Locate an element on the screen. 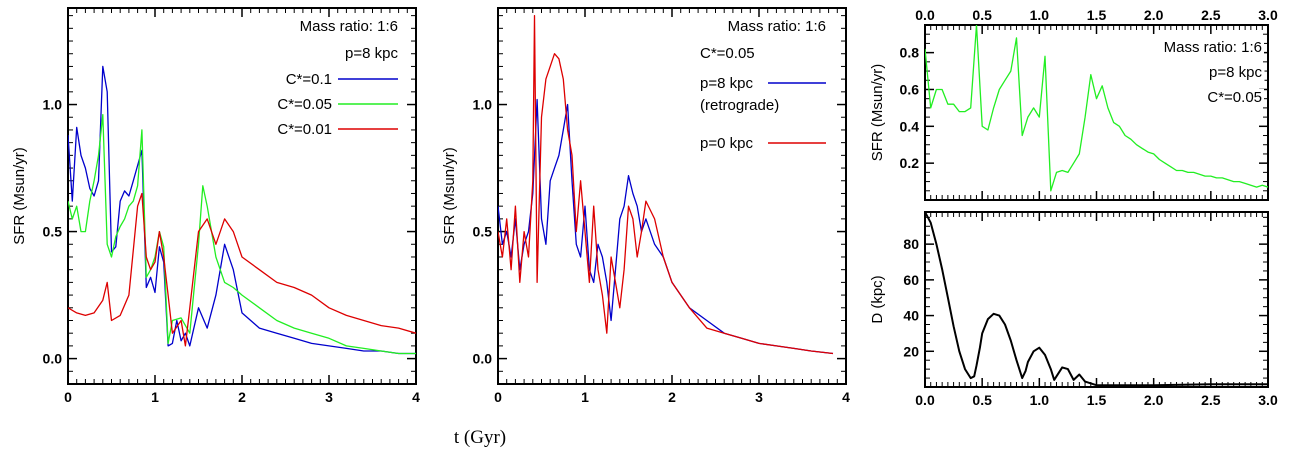 The width and height of the screenshot is (1304, 456). series-line-p-8-kpc-retrograde- is located at coordinates (666, 226).